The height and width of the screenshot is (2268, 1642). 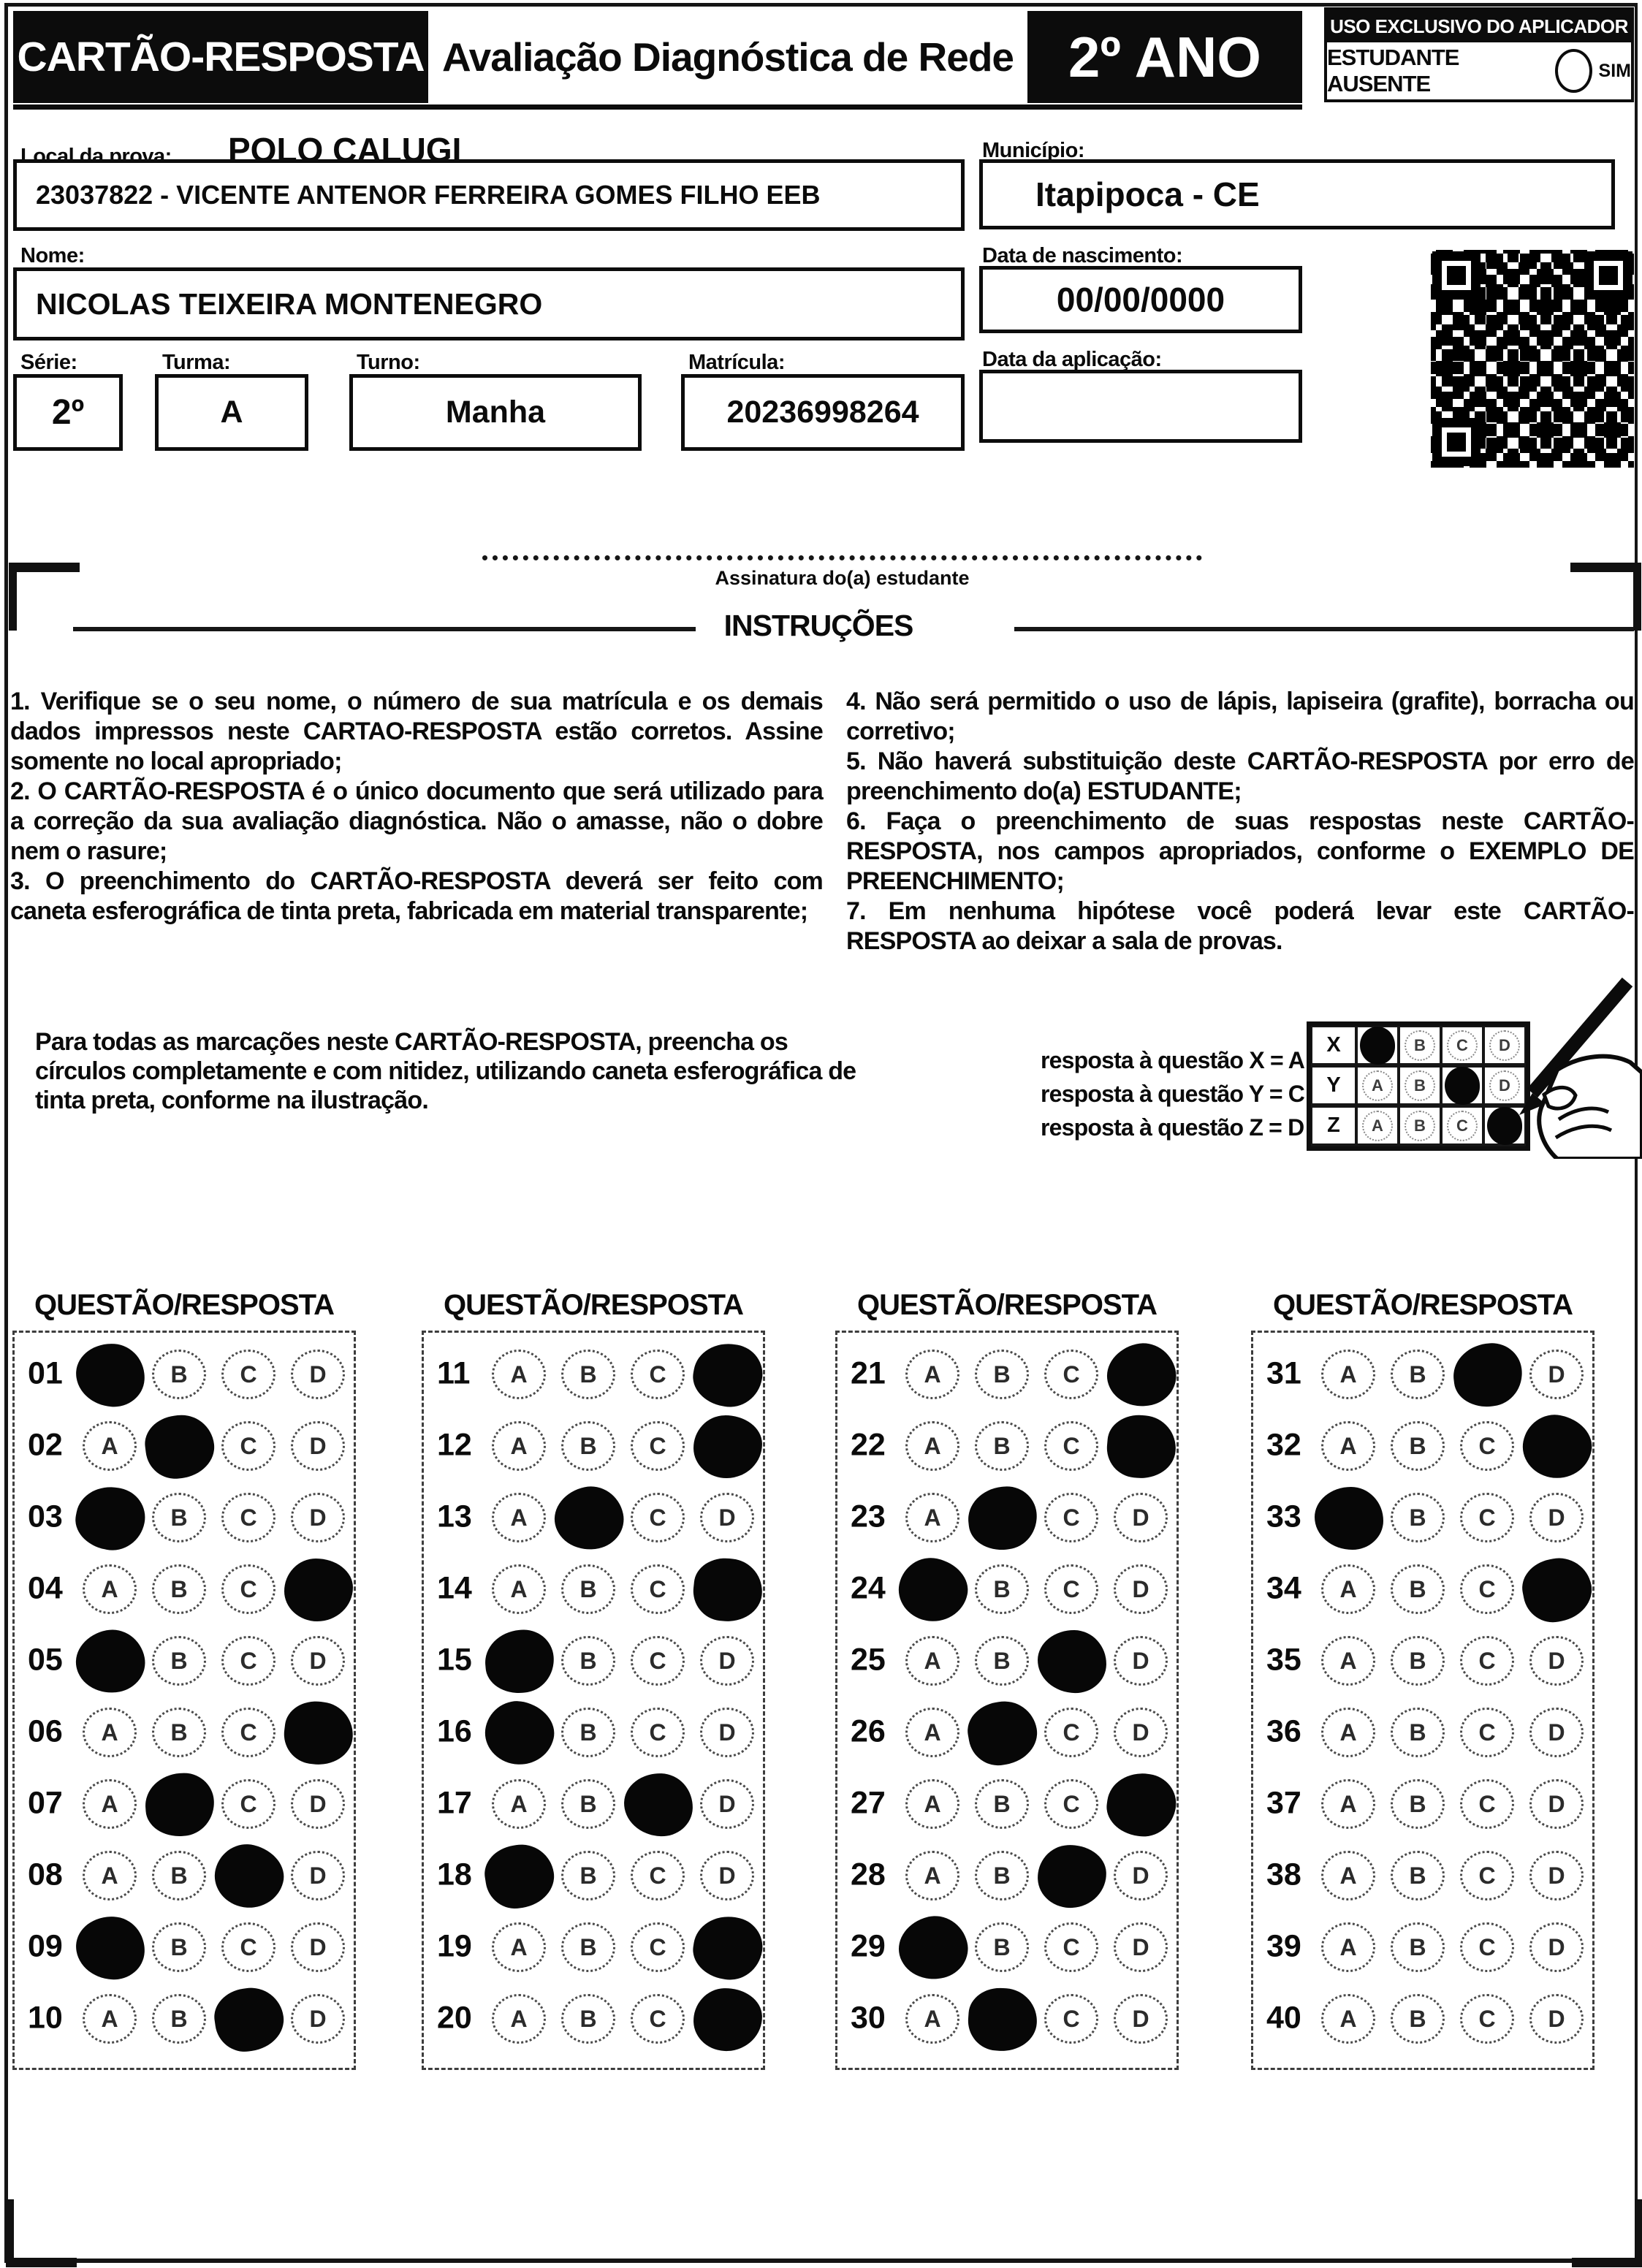 I want to click on bubble-12-C: C, so click(x=658, y=1446).